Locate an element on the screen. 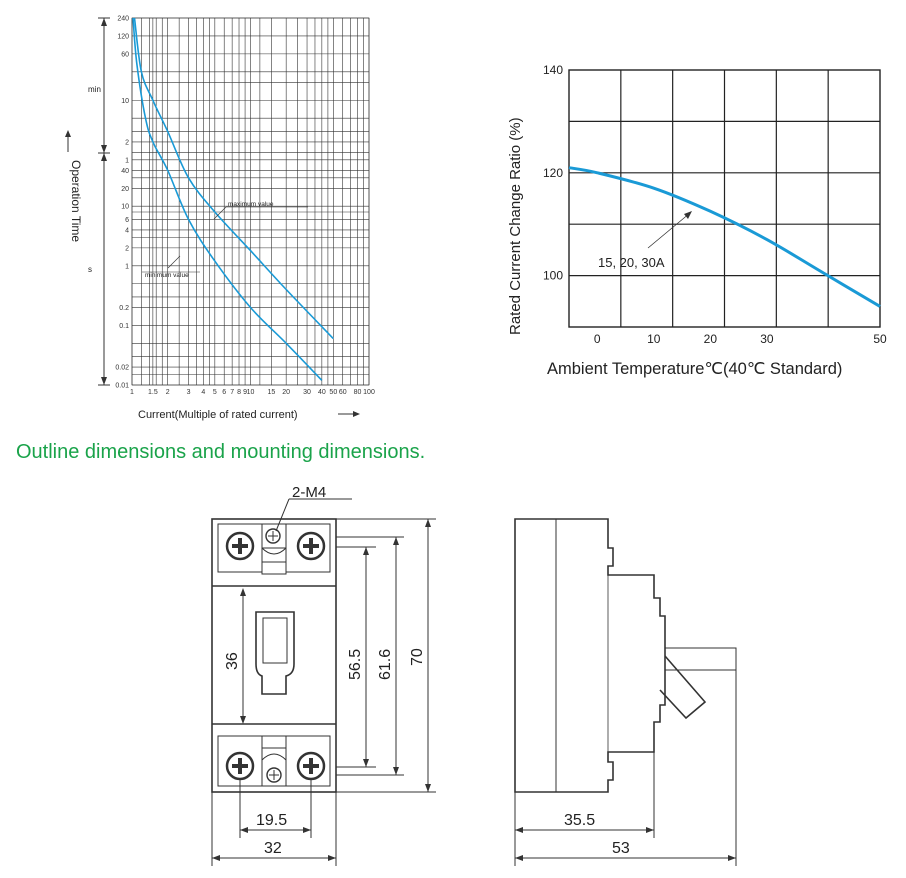 The image size is (906, 878). y-tick-s: 4 is located at coordinates (127, 230).